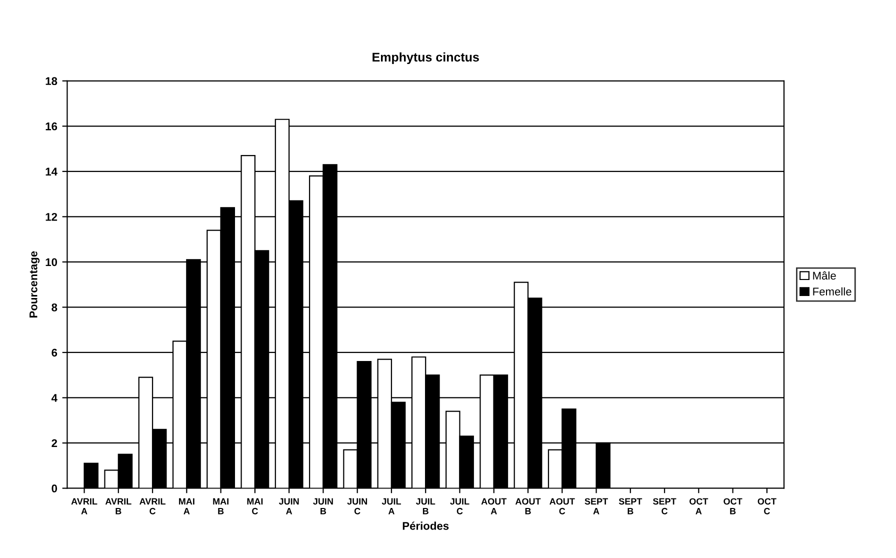  Describe the element at coordinates (35, 284) in the screenshot. I see `y-axis-title: Pourcentage` at that location.